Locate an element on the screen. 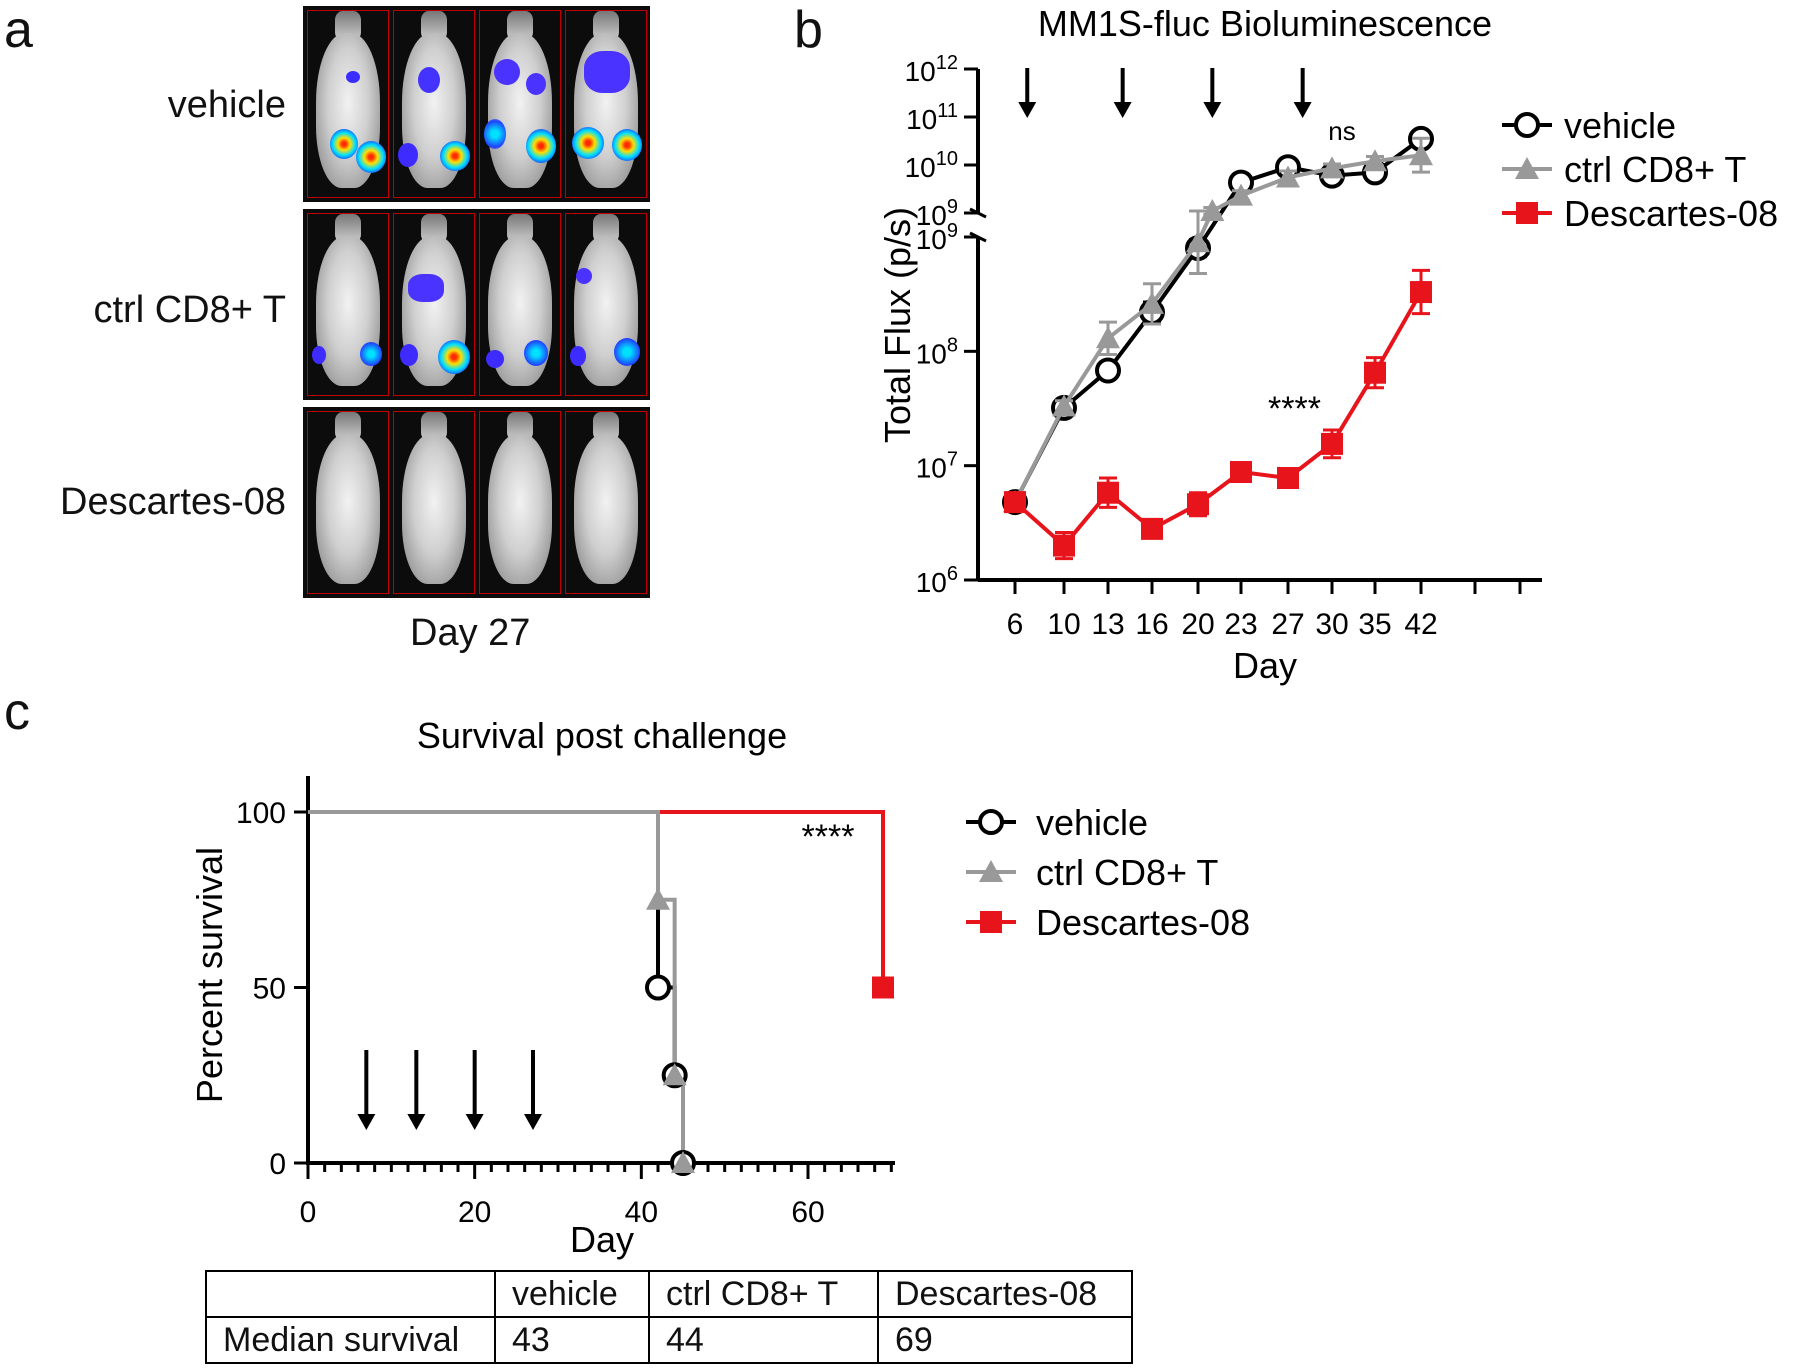  table-header-row: vehicle ctrl CD8+ T Descartes-08 is located at coordinates (669, 1294).